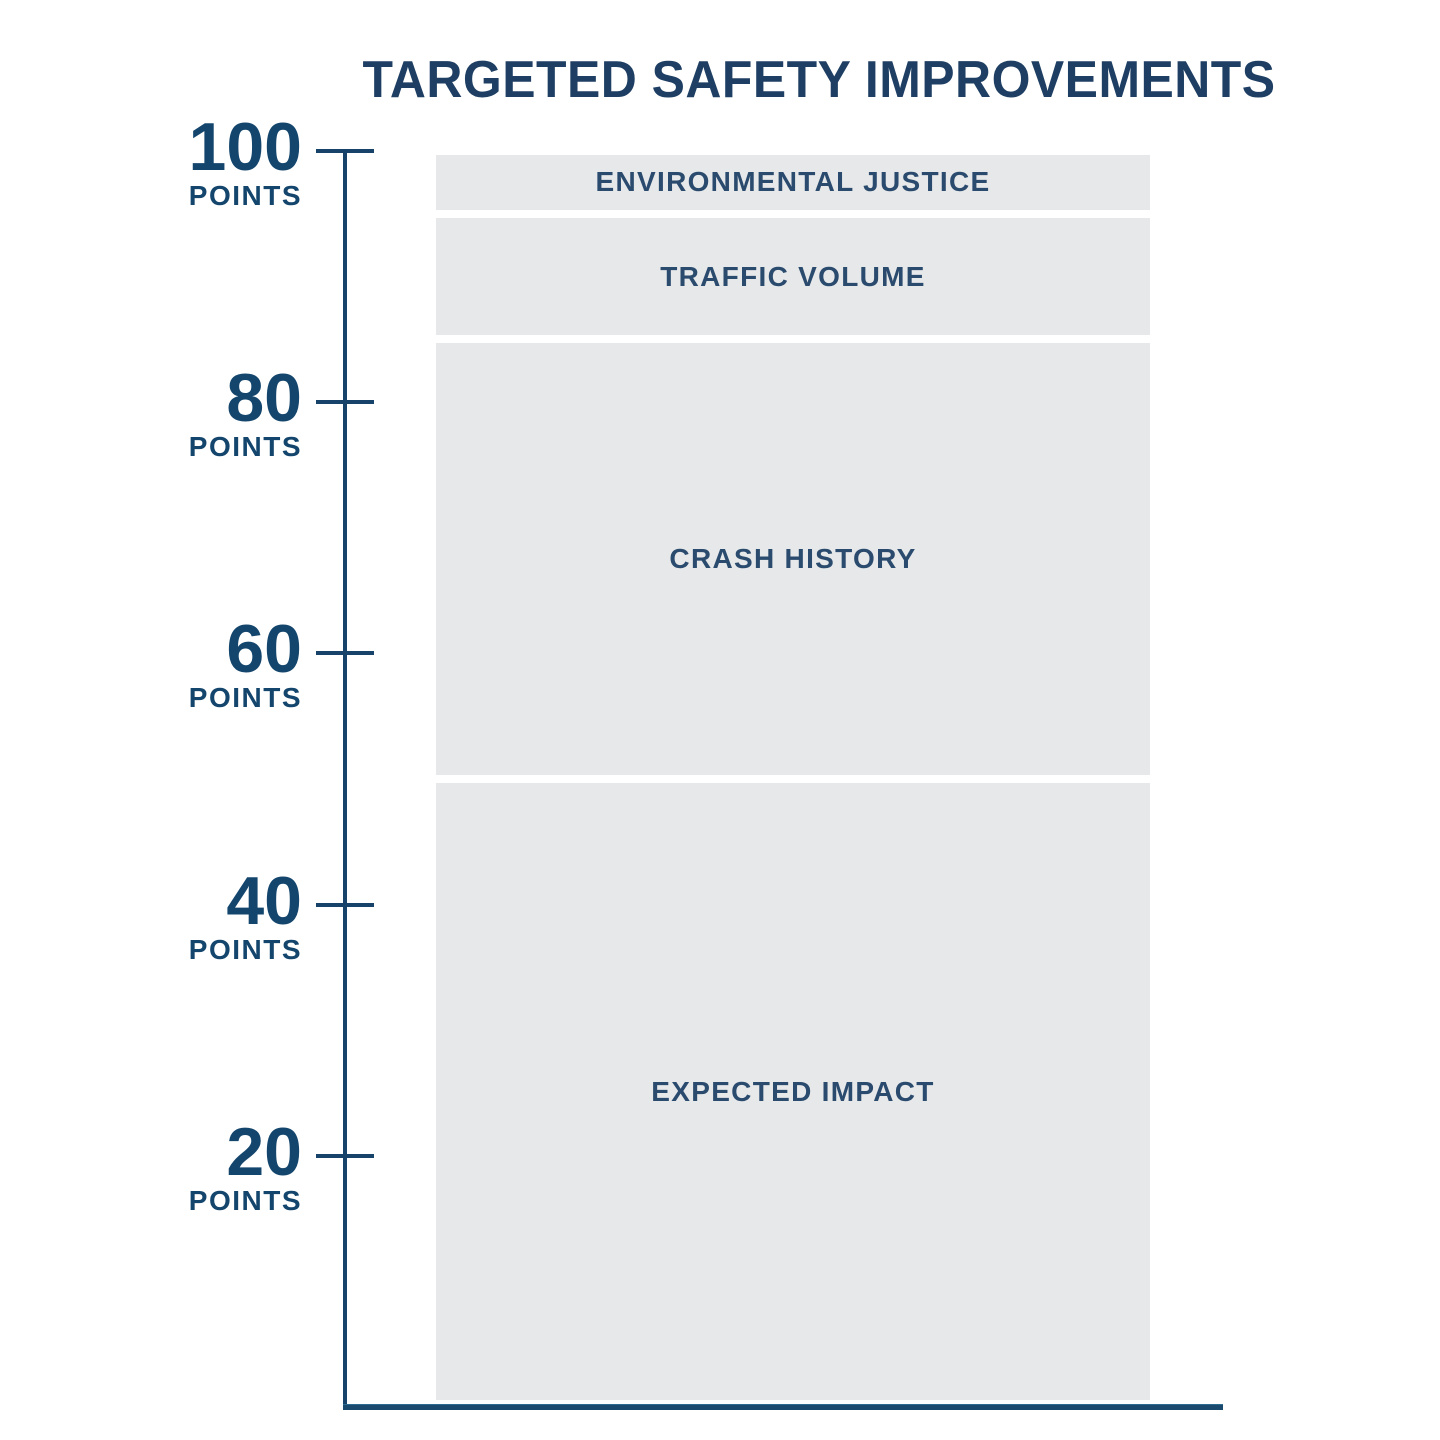 The width and height of the screenshot is (1440, 1440). What do you see at coordinates (264, 649) in the screenshot?
I see `tick-value: 60` at bounding box center [264, 649].